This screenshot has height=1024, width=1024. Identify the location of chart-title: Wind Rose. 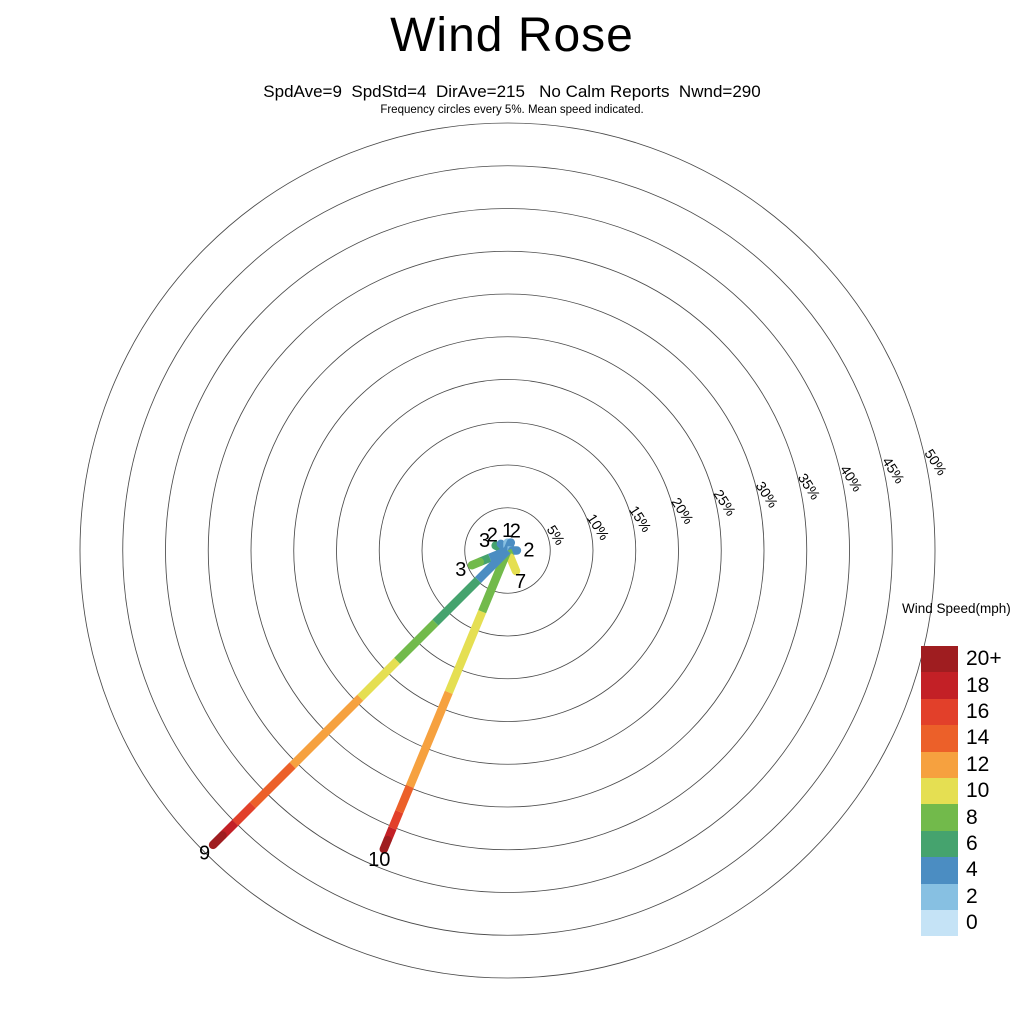
(512, 35).